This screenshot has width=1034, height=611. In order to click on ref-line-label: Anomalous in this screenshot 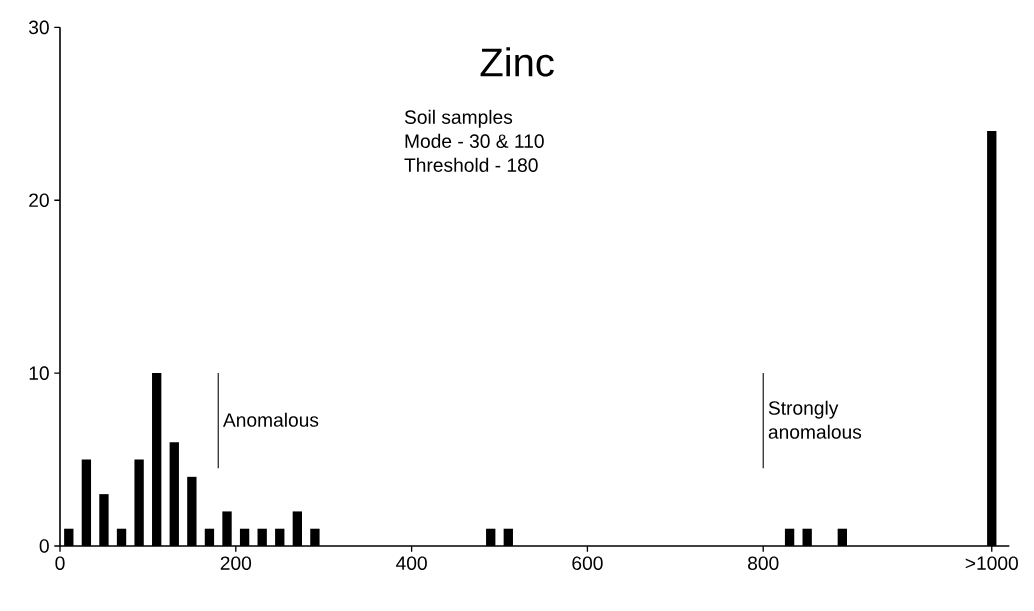, I will do `click(270, 419)`.